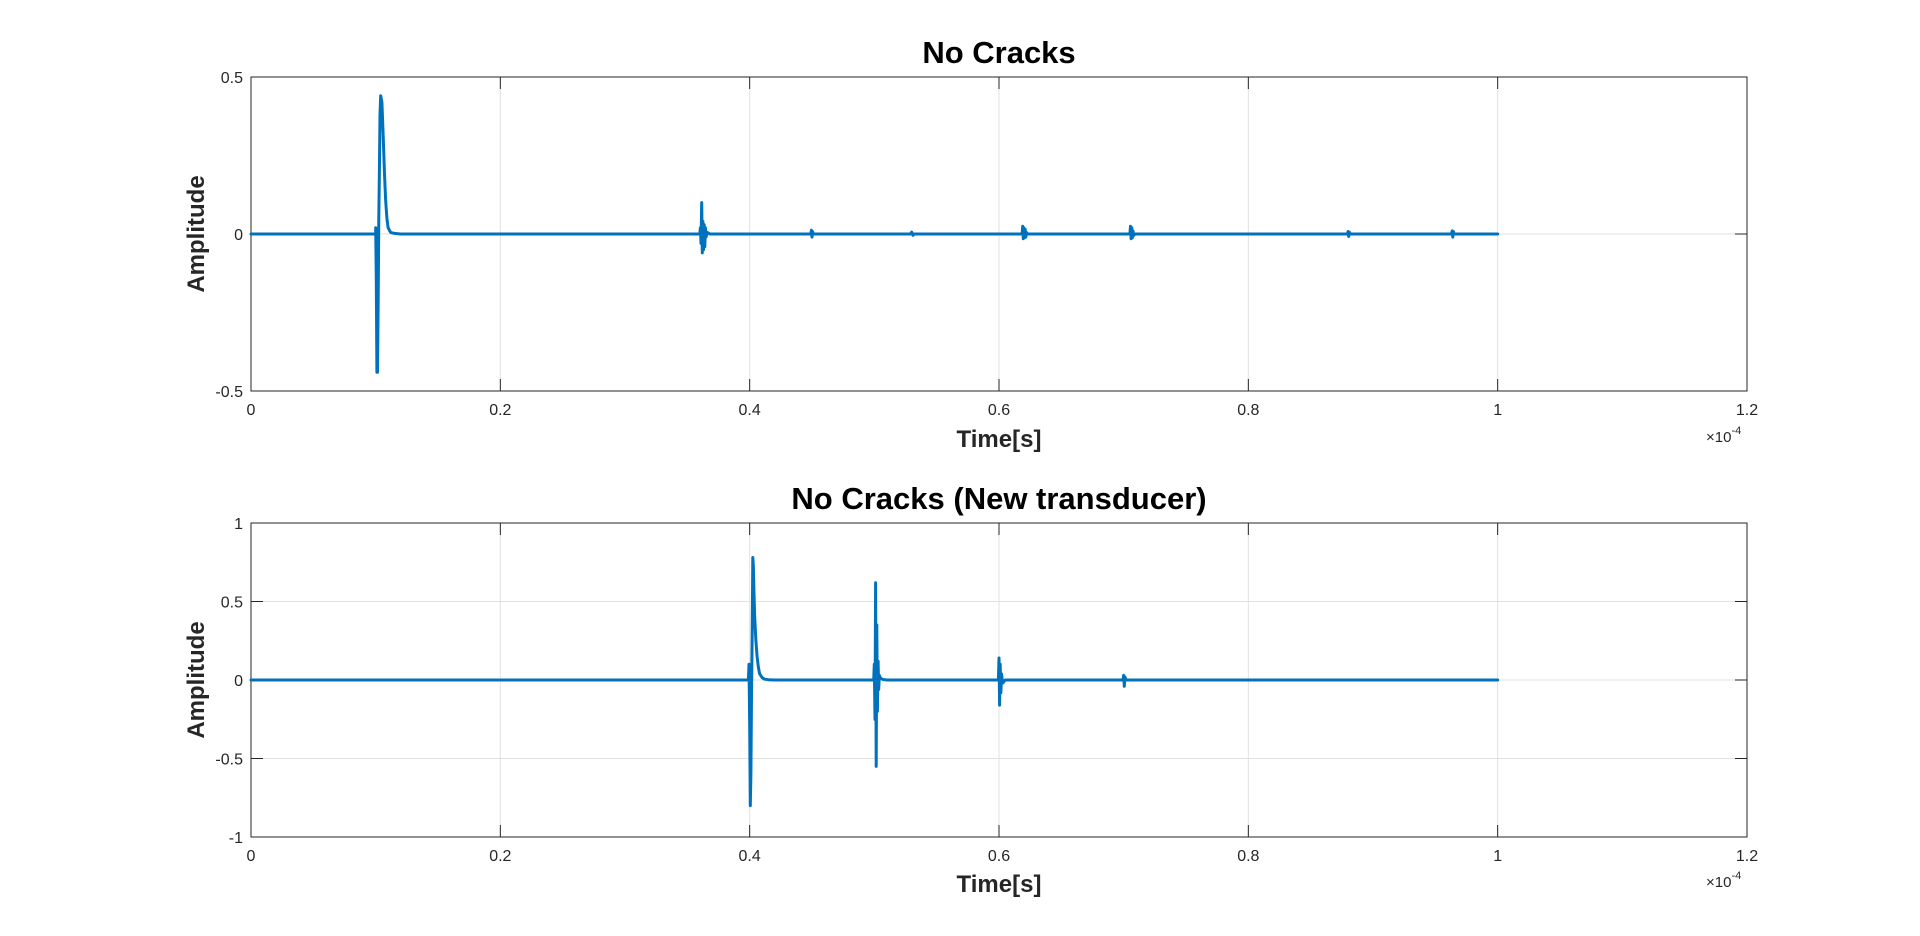 The image size is (1920, 936). What do you see at coordinates (999, 856) in the screenshot?
I see `bottom-chart-x-tick-label: 0.6` at bounding box center [999, 856].